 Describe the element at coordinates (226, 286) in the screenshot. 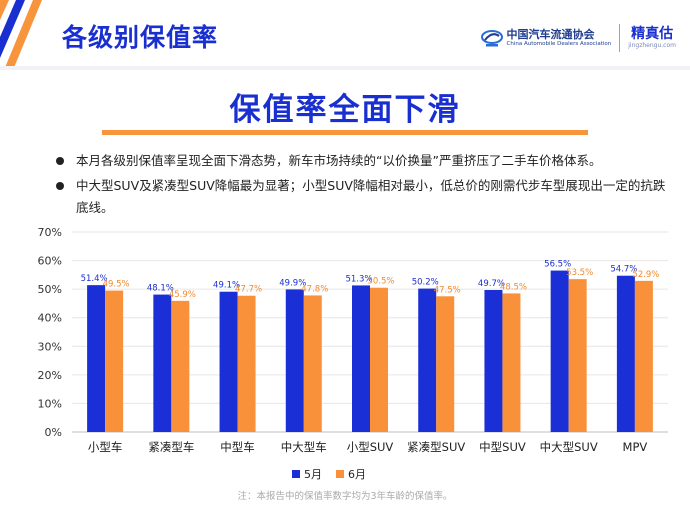

I see `data-label: 49.1%` at that location.